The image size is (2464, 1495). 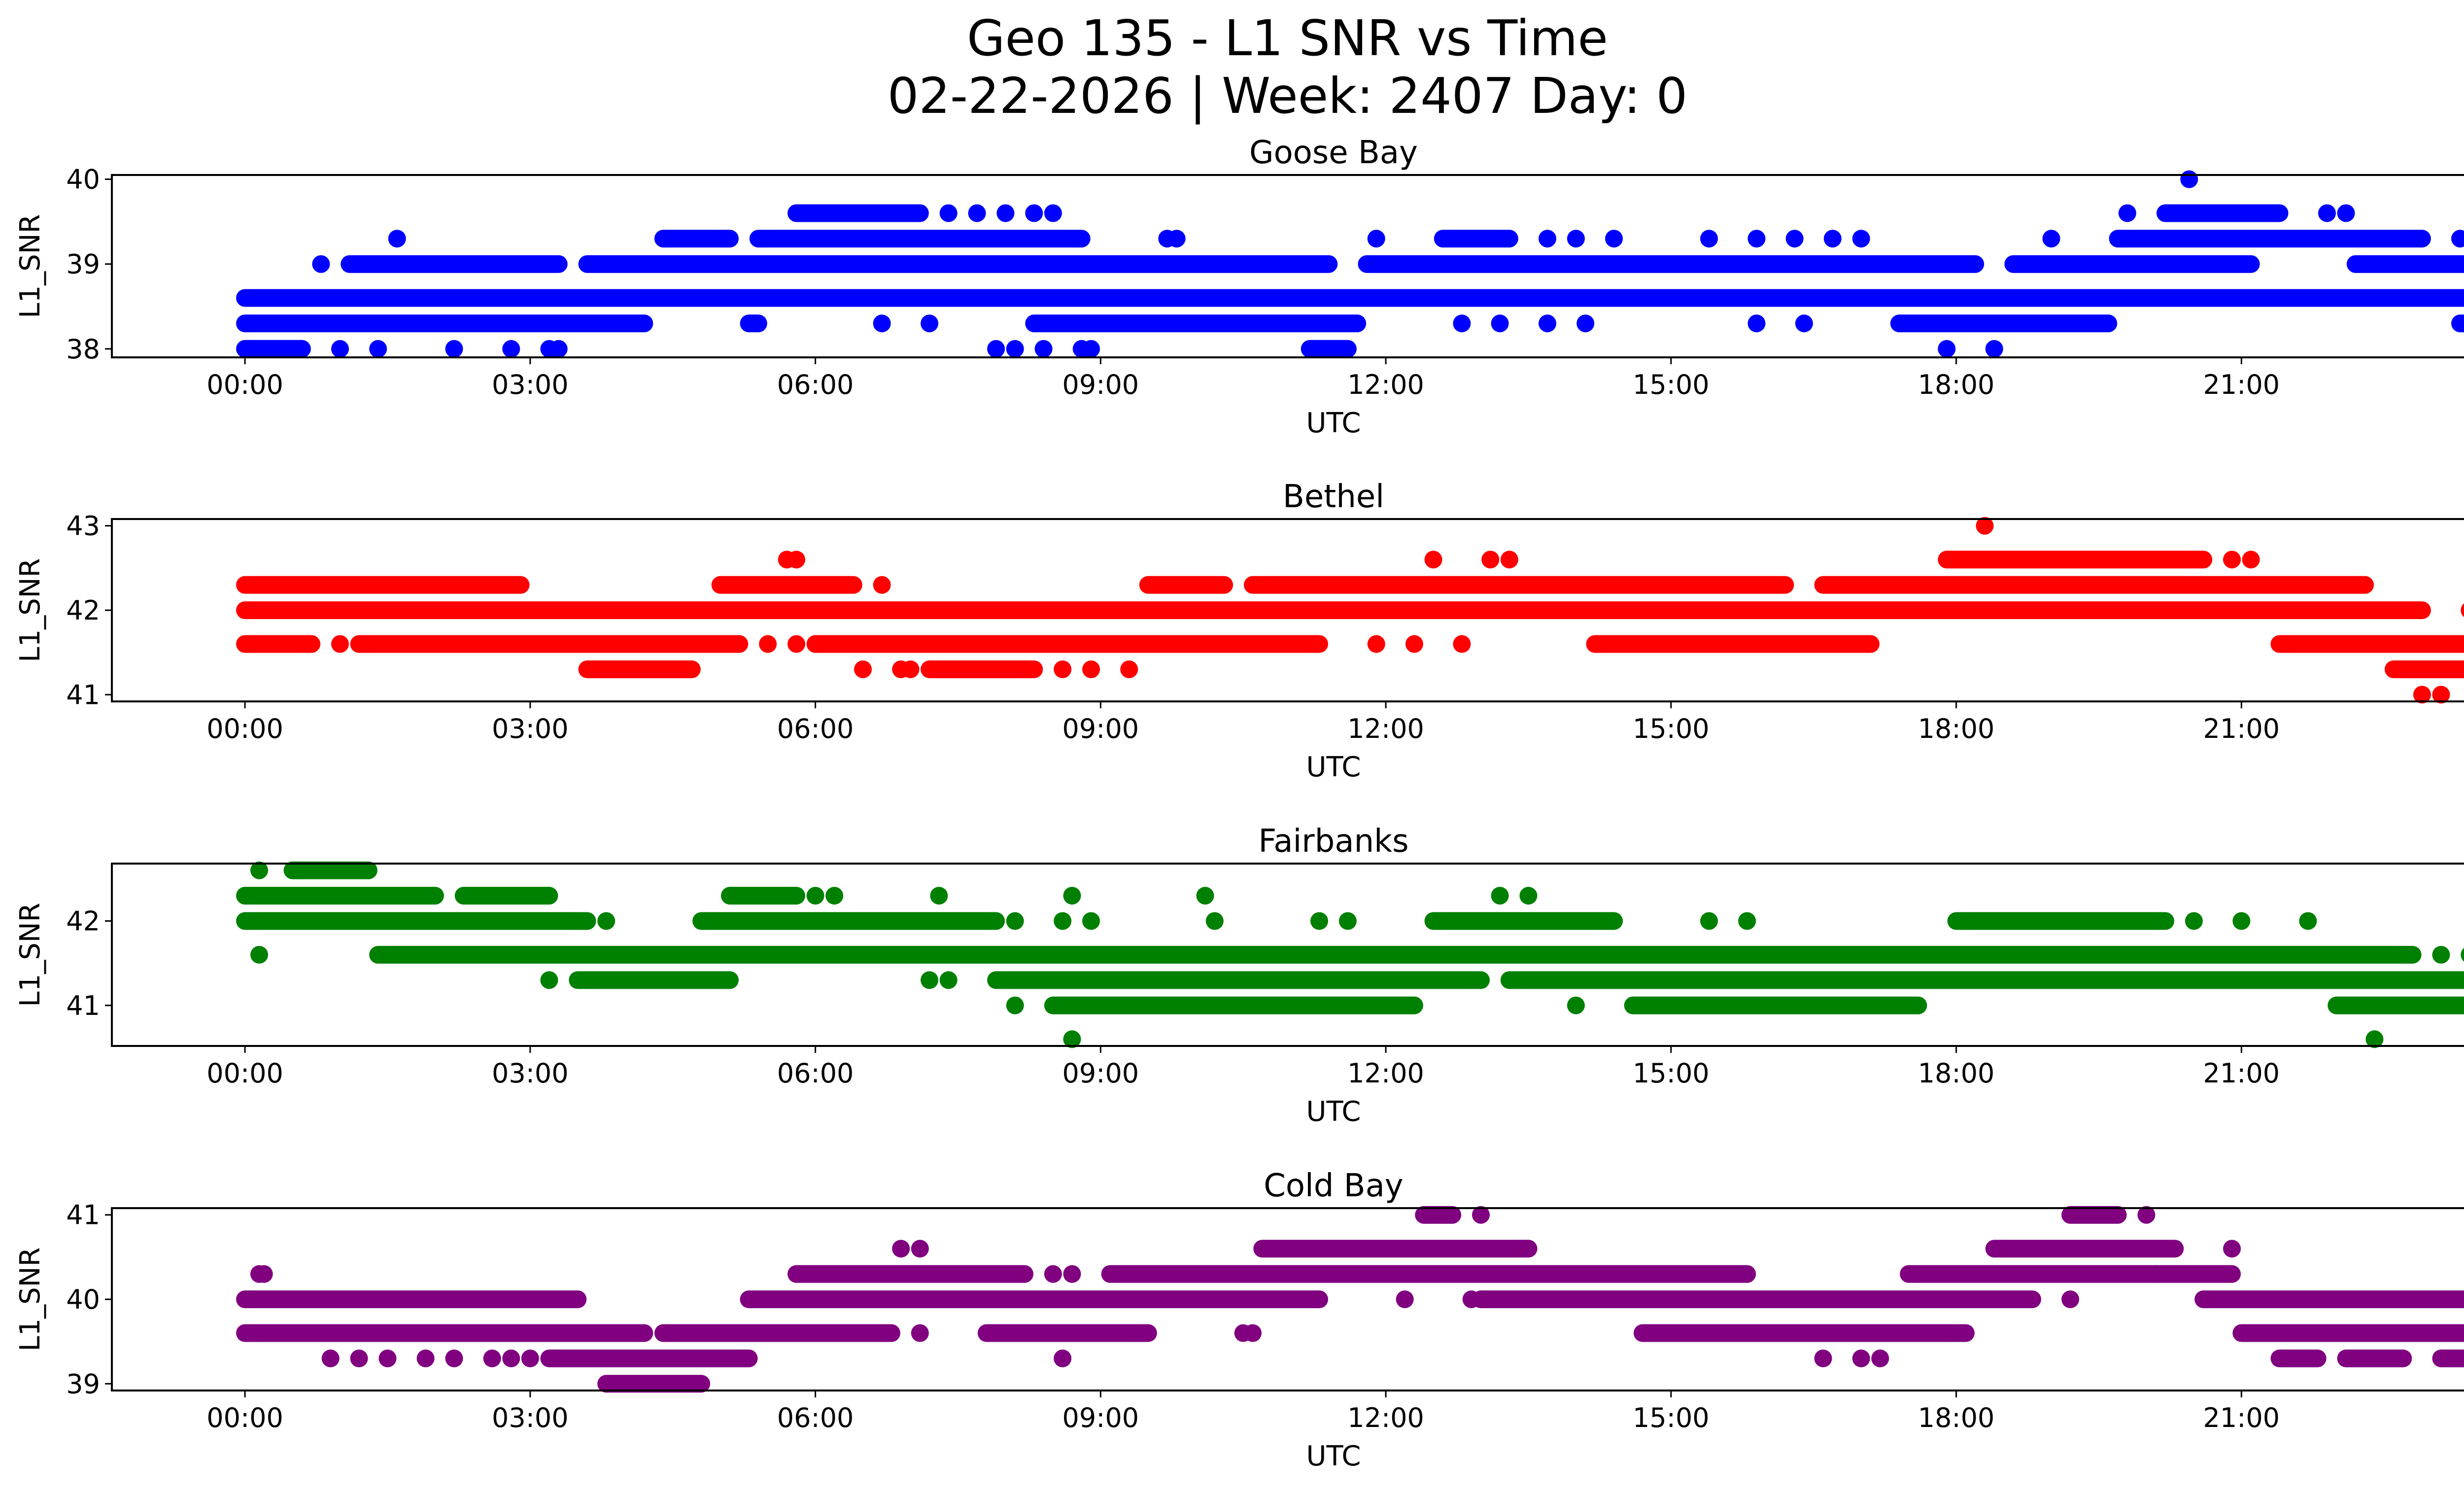 I want to click on panel-4-y-tick-label: 40, so click(x=83, y=1299).